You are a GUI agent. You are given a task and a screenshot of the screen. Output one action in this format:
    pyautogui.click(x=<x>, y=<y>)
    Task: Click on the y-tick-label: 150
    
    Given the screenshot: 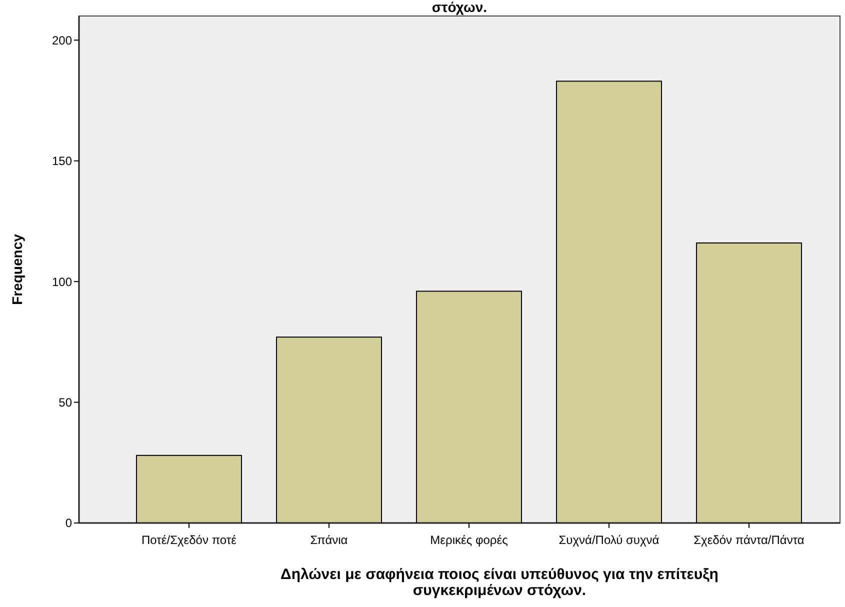 What is the action you would take?
    pyautogui.click(x=62, y=161)
    